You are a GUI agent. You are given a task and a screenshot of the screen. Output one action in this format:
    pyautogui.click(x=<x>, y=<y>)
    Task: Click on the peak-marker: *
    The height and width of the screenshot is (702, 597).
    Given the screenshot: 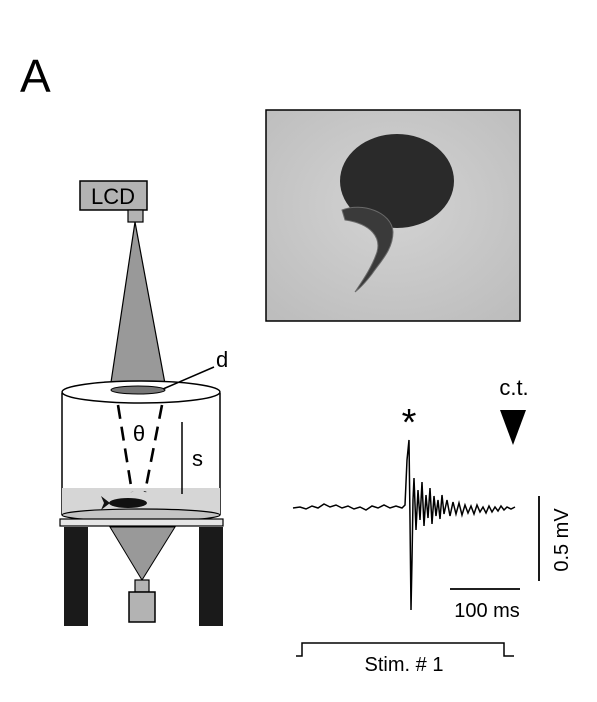 What is the action you would take?
    pyautogui.click(x=409, y=423)
    